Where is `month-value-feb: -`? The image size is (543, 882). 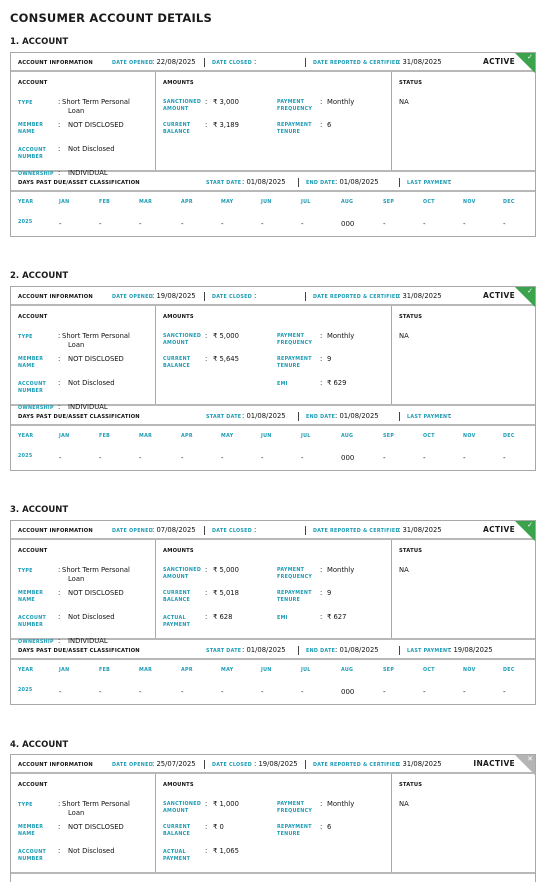
month-value-feb: - is located at coordinates (100, 224).